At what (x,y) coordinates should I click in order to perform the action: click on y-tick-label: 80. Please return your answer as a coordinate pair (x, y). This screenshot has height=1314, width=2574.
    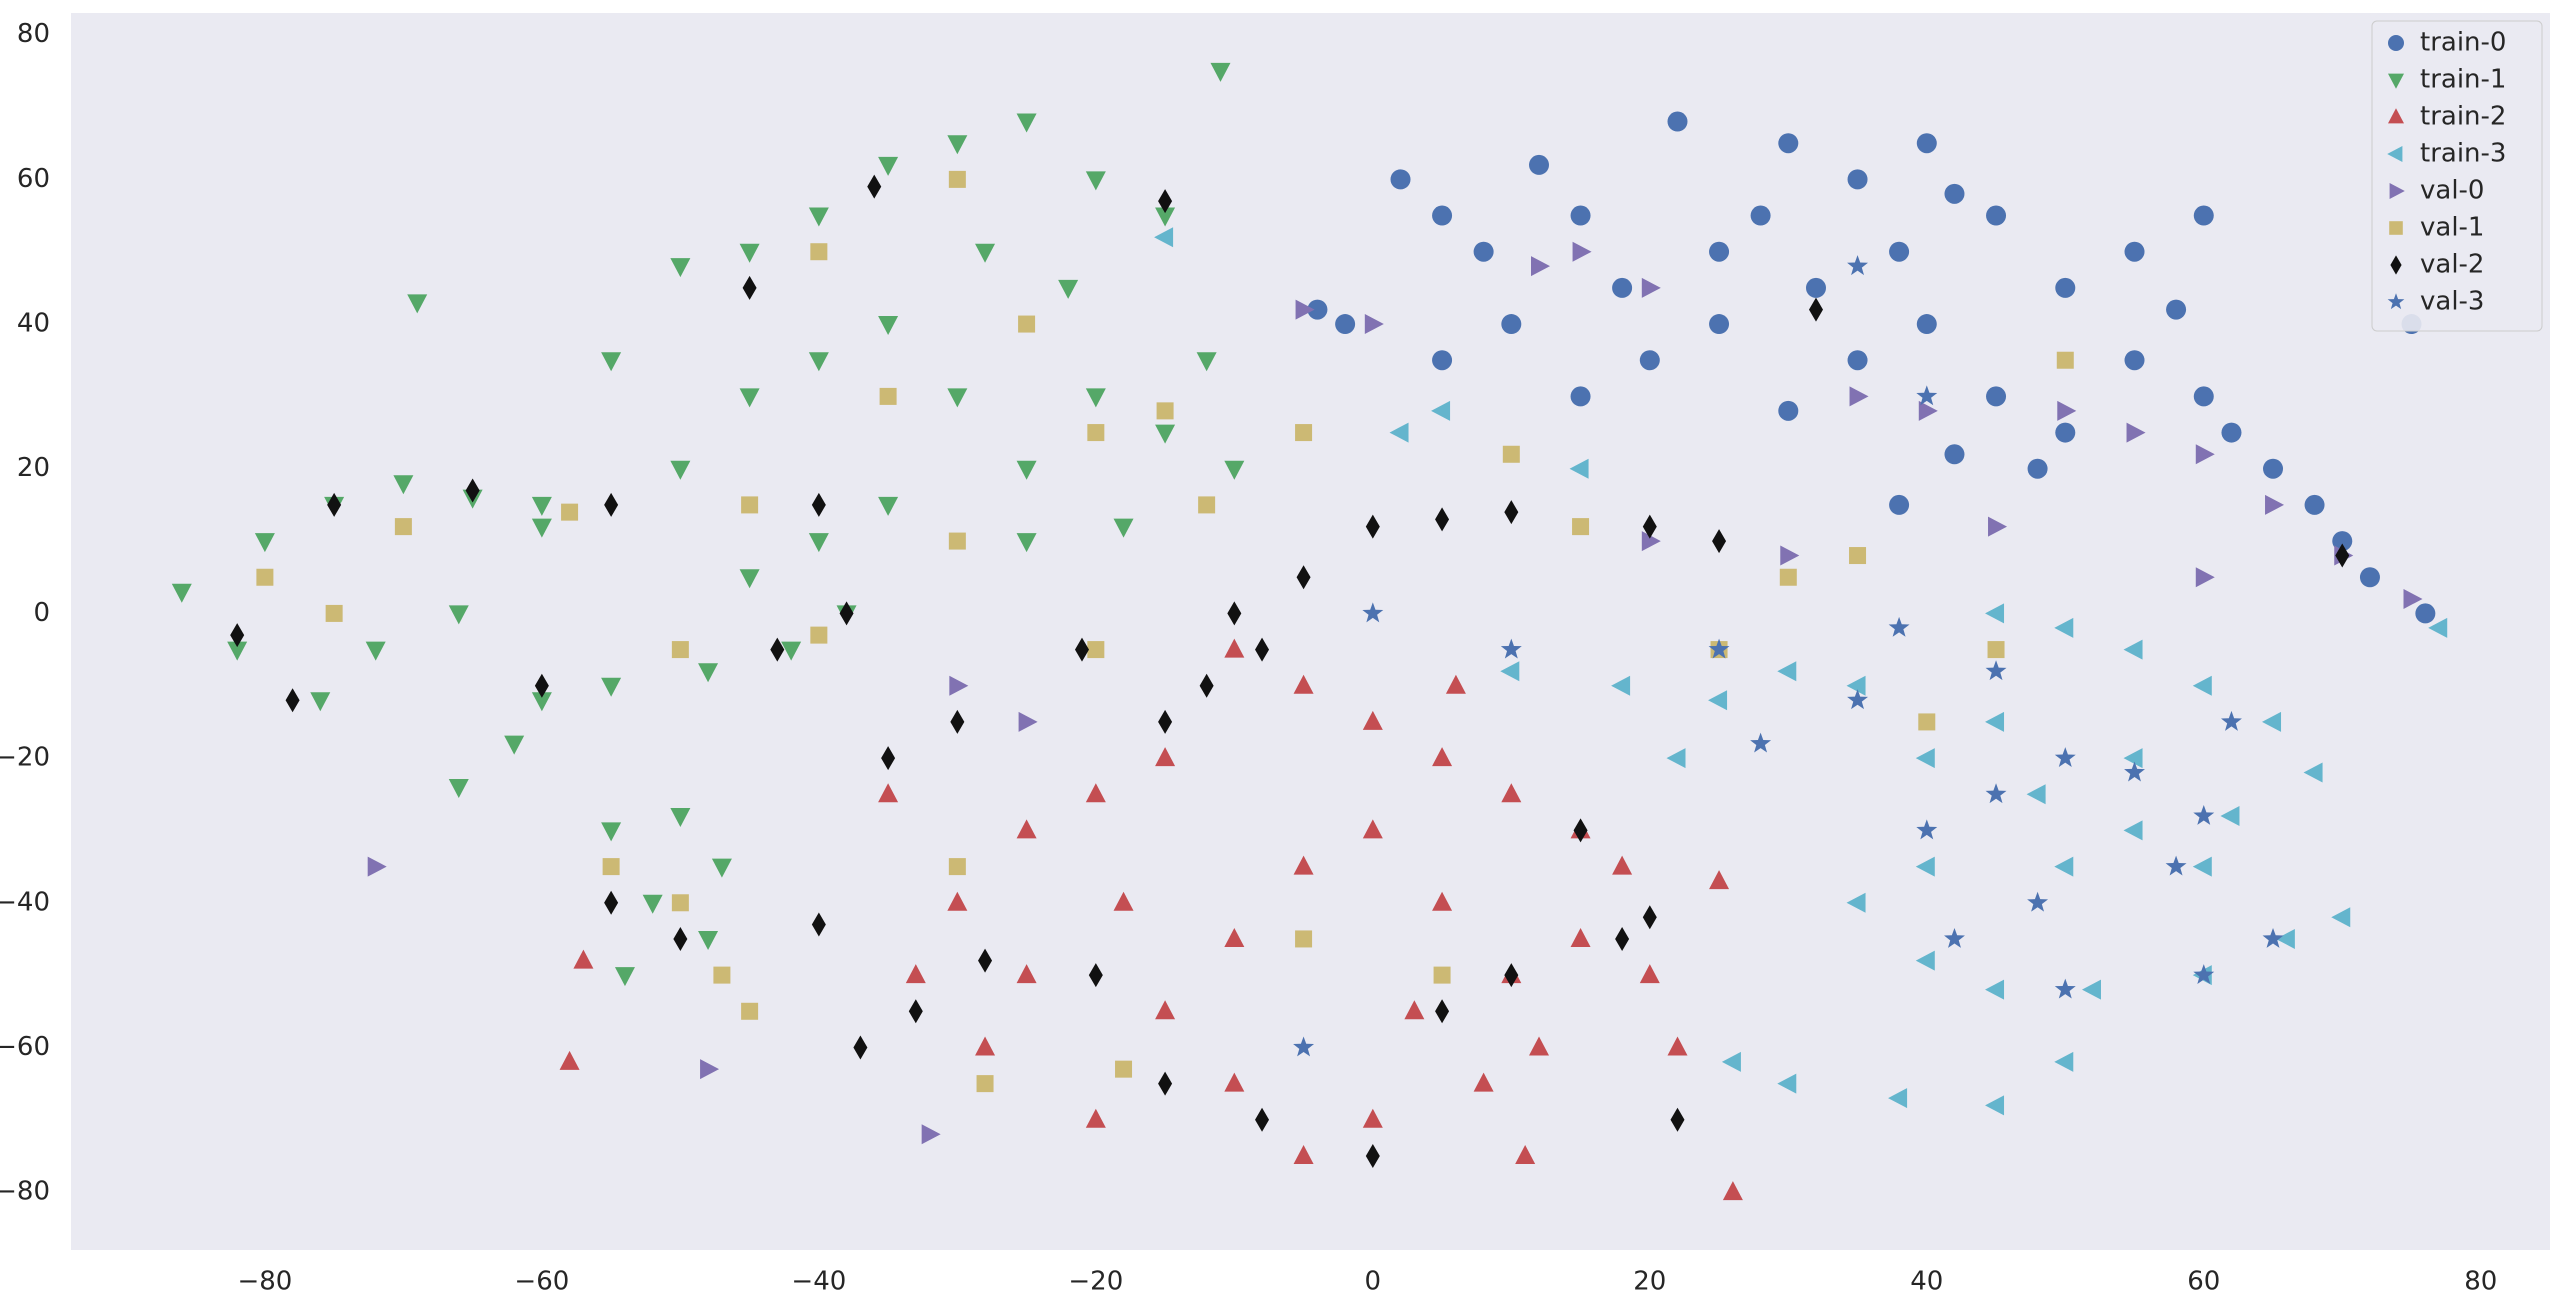
    Looking at the image, I should click on (33, 34).